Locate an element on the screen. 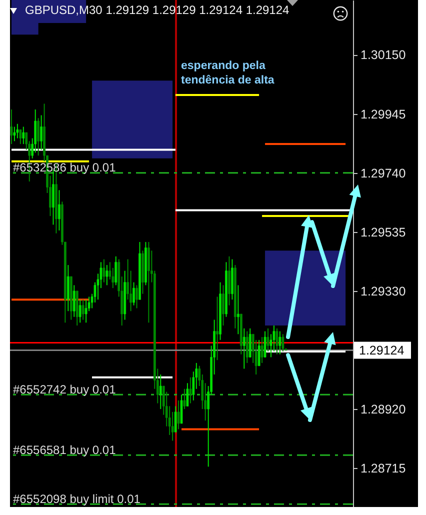 This screenshot has width=426, height=515. y-tick-label: 1.29740 is located at coordinates (383, 173).